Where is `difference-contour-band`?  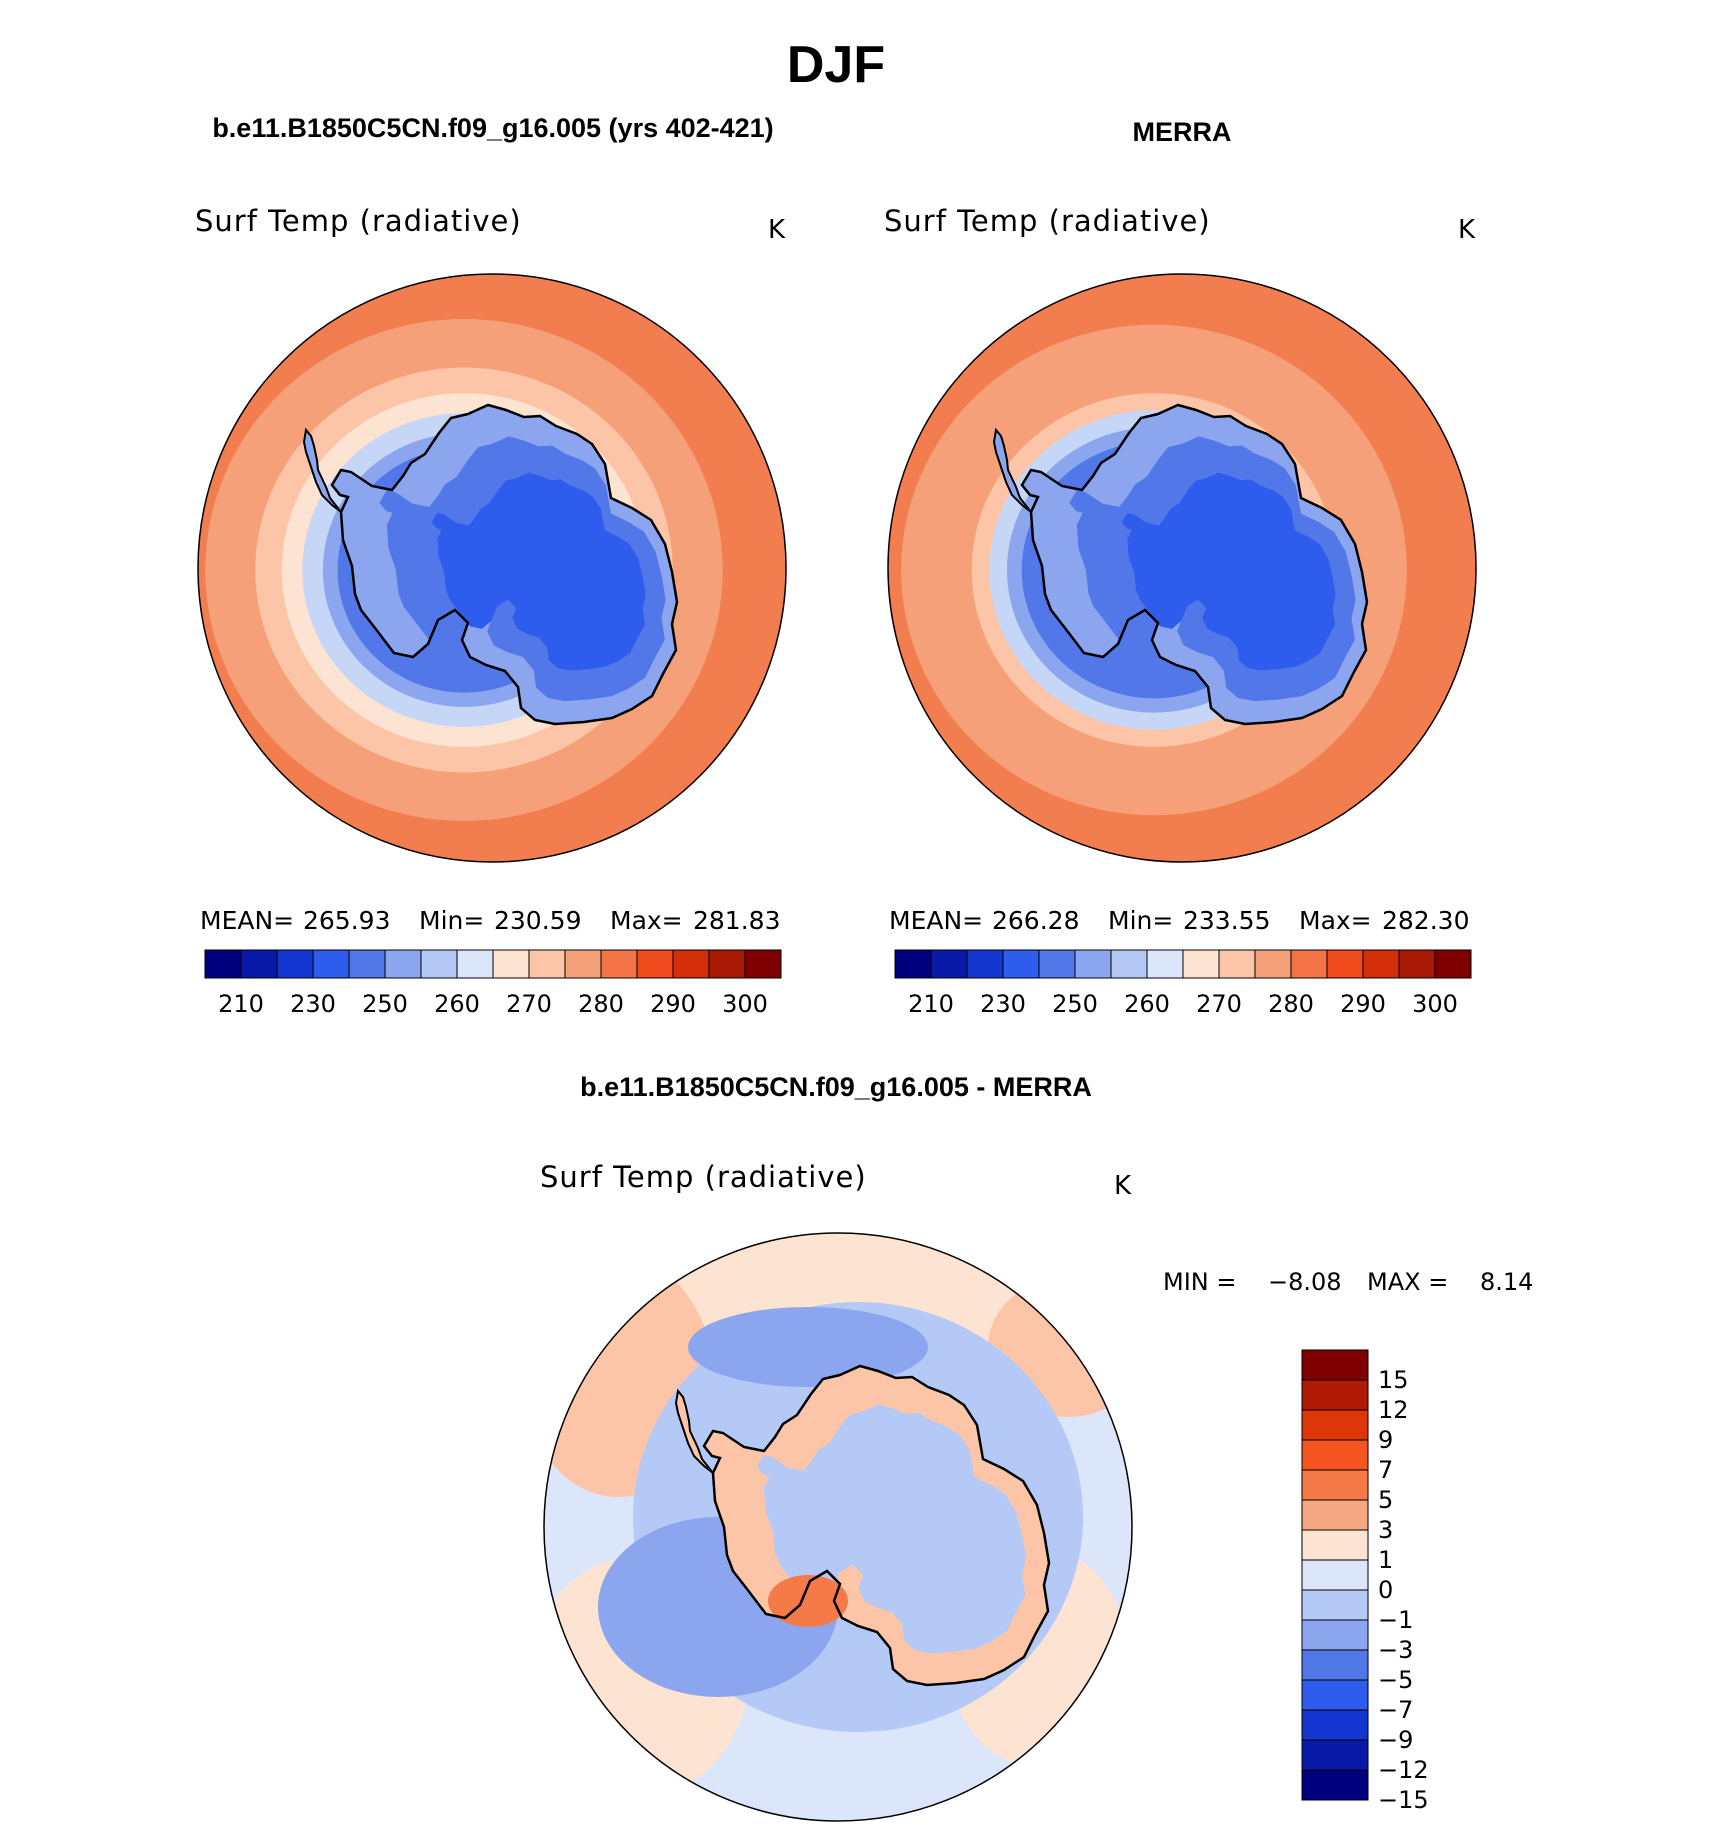 difference-contour-band is located at coordinates (808, 1347).